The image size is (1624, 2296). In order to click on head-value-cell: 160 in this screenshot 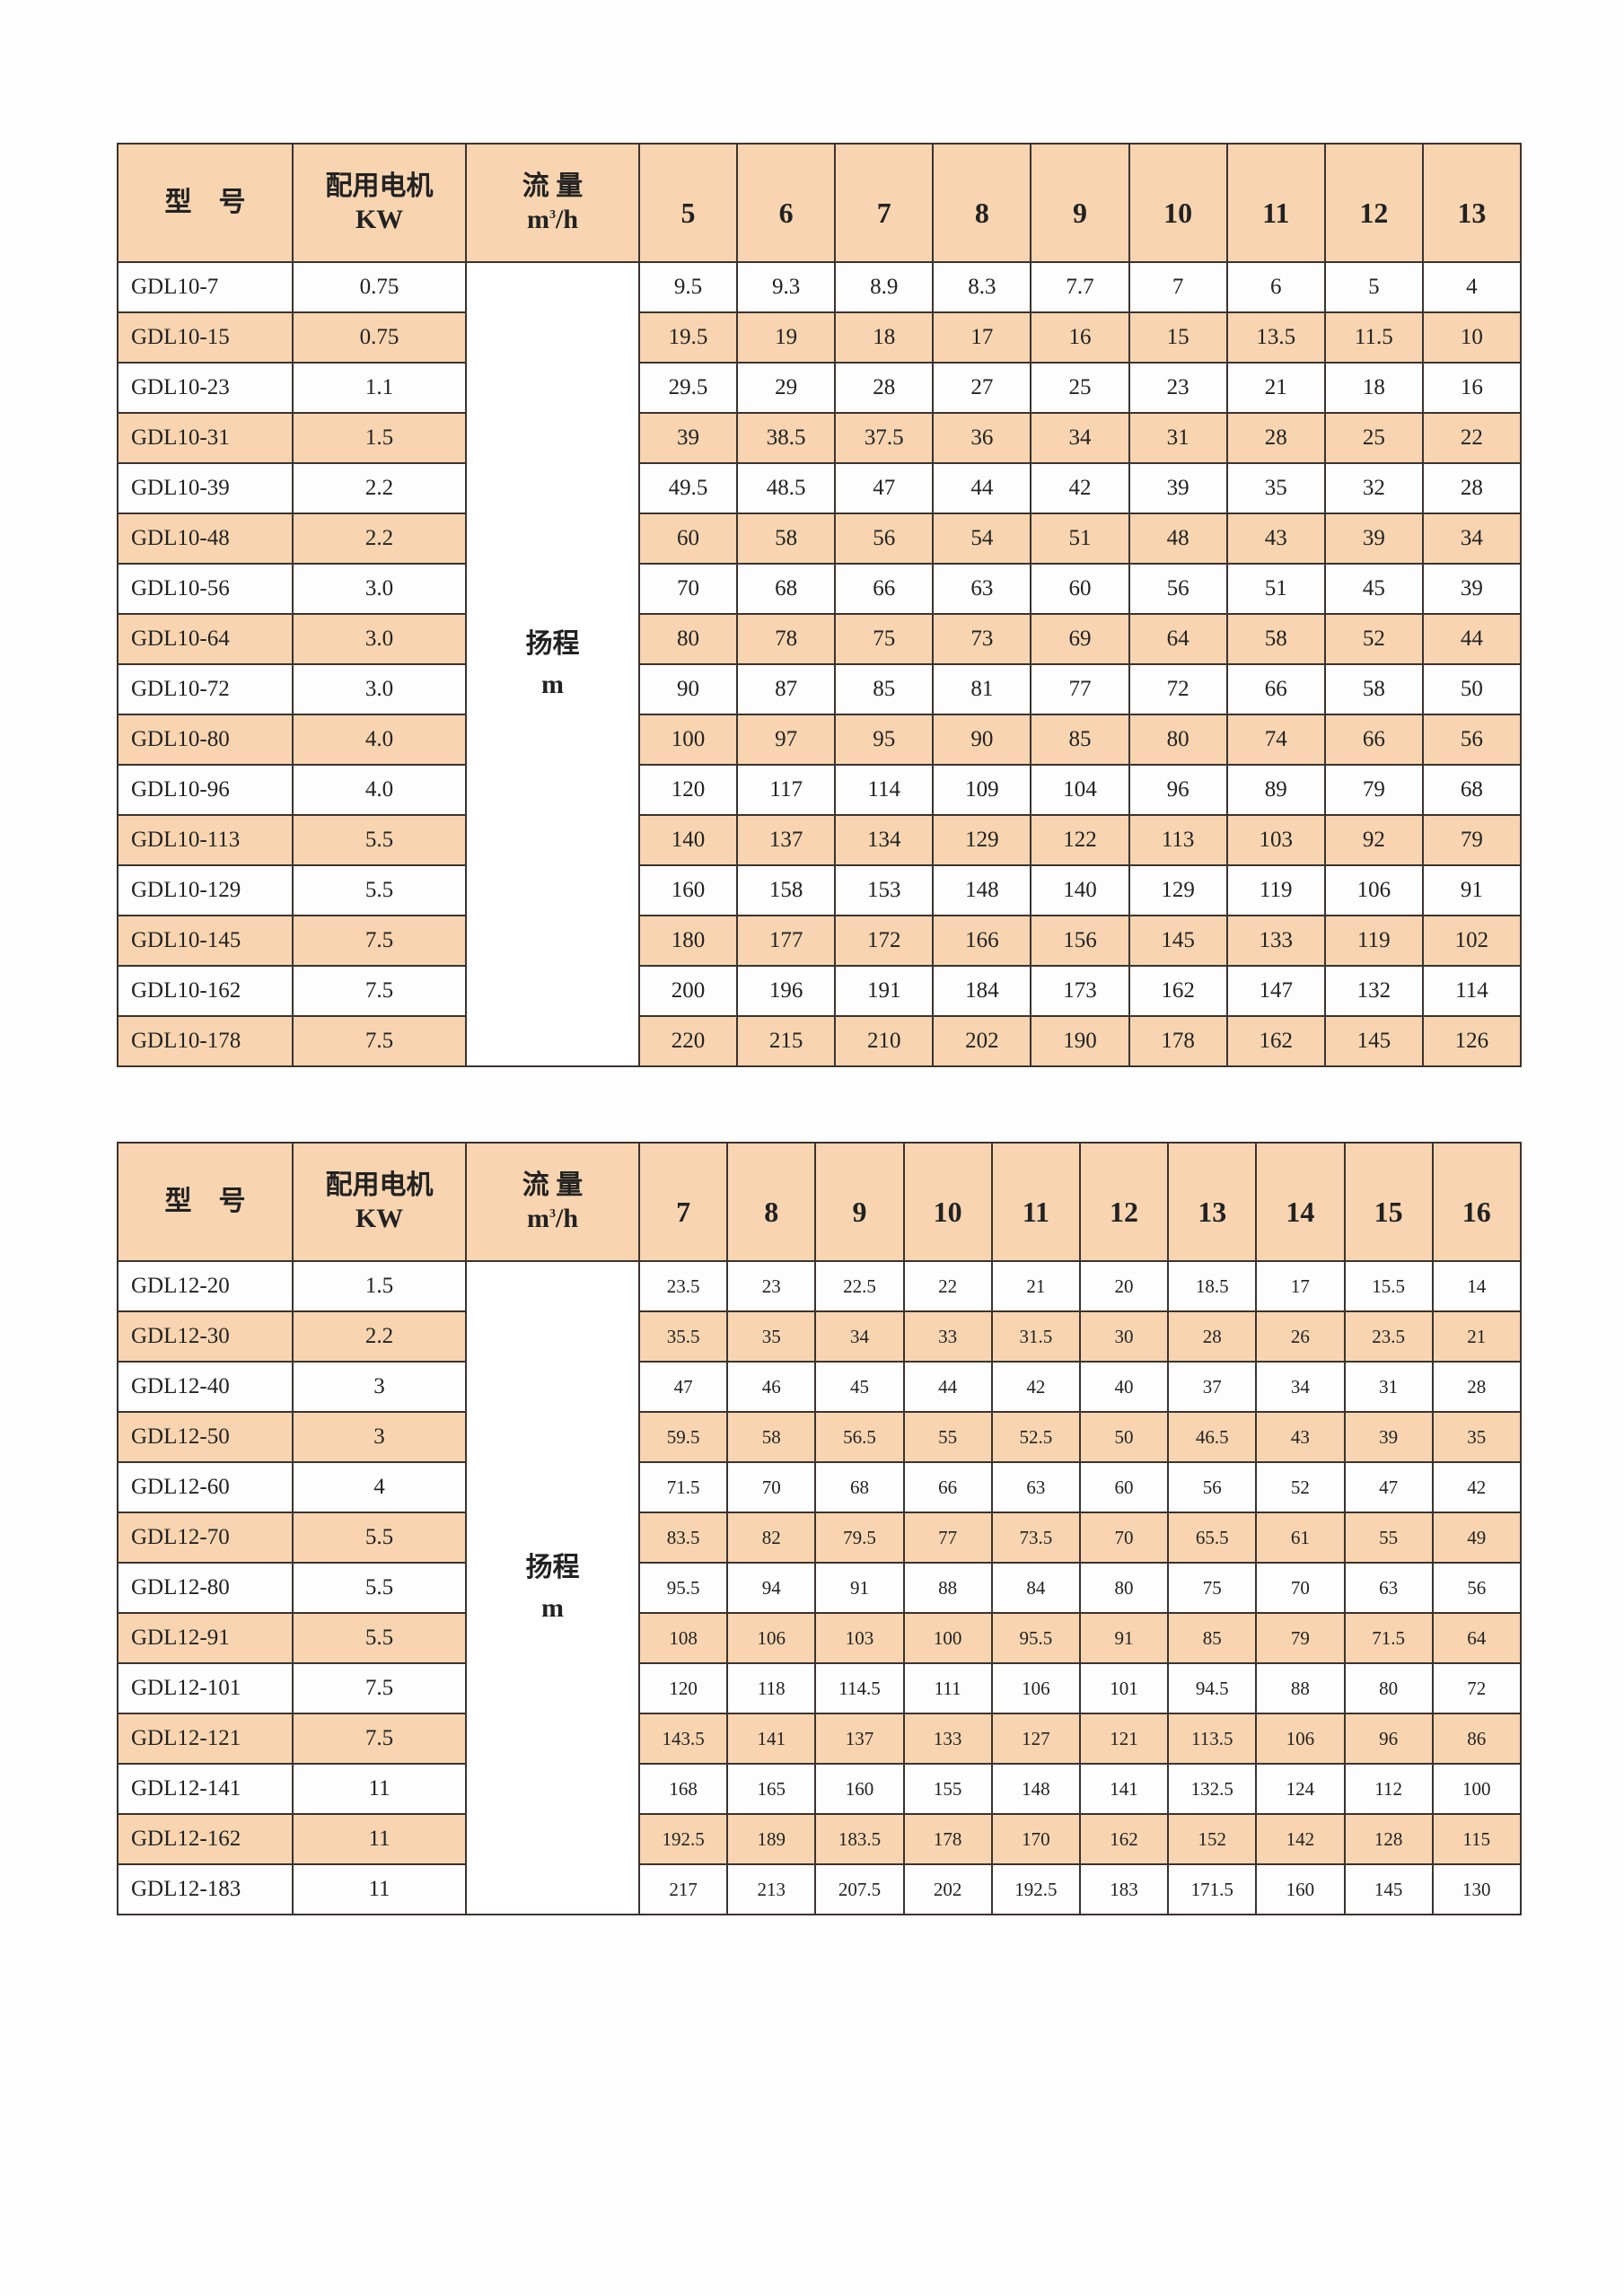, I will do `click(859, 1789)`.